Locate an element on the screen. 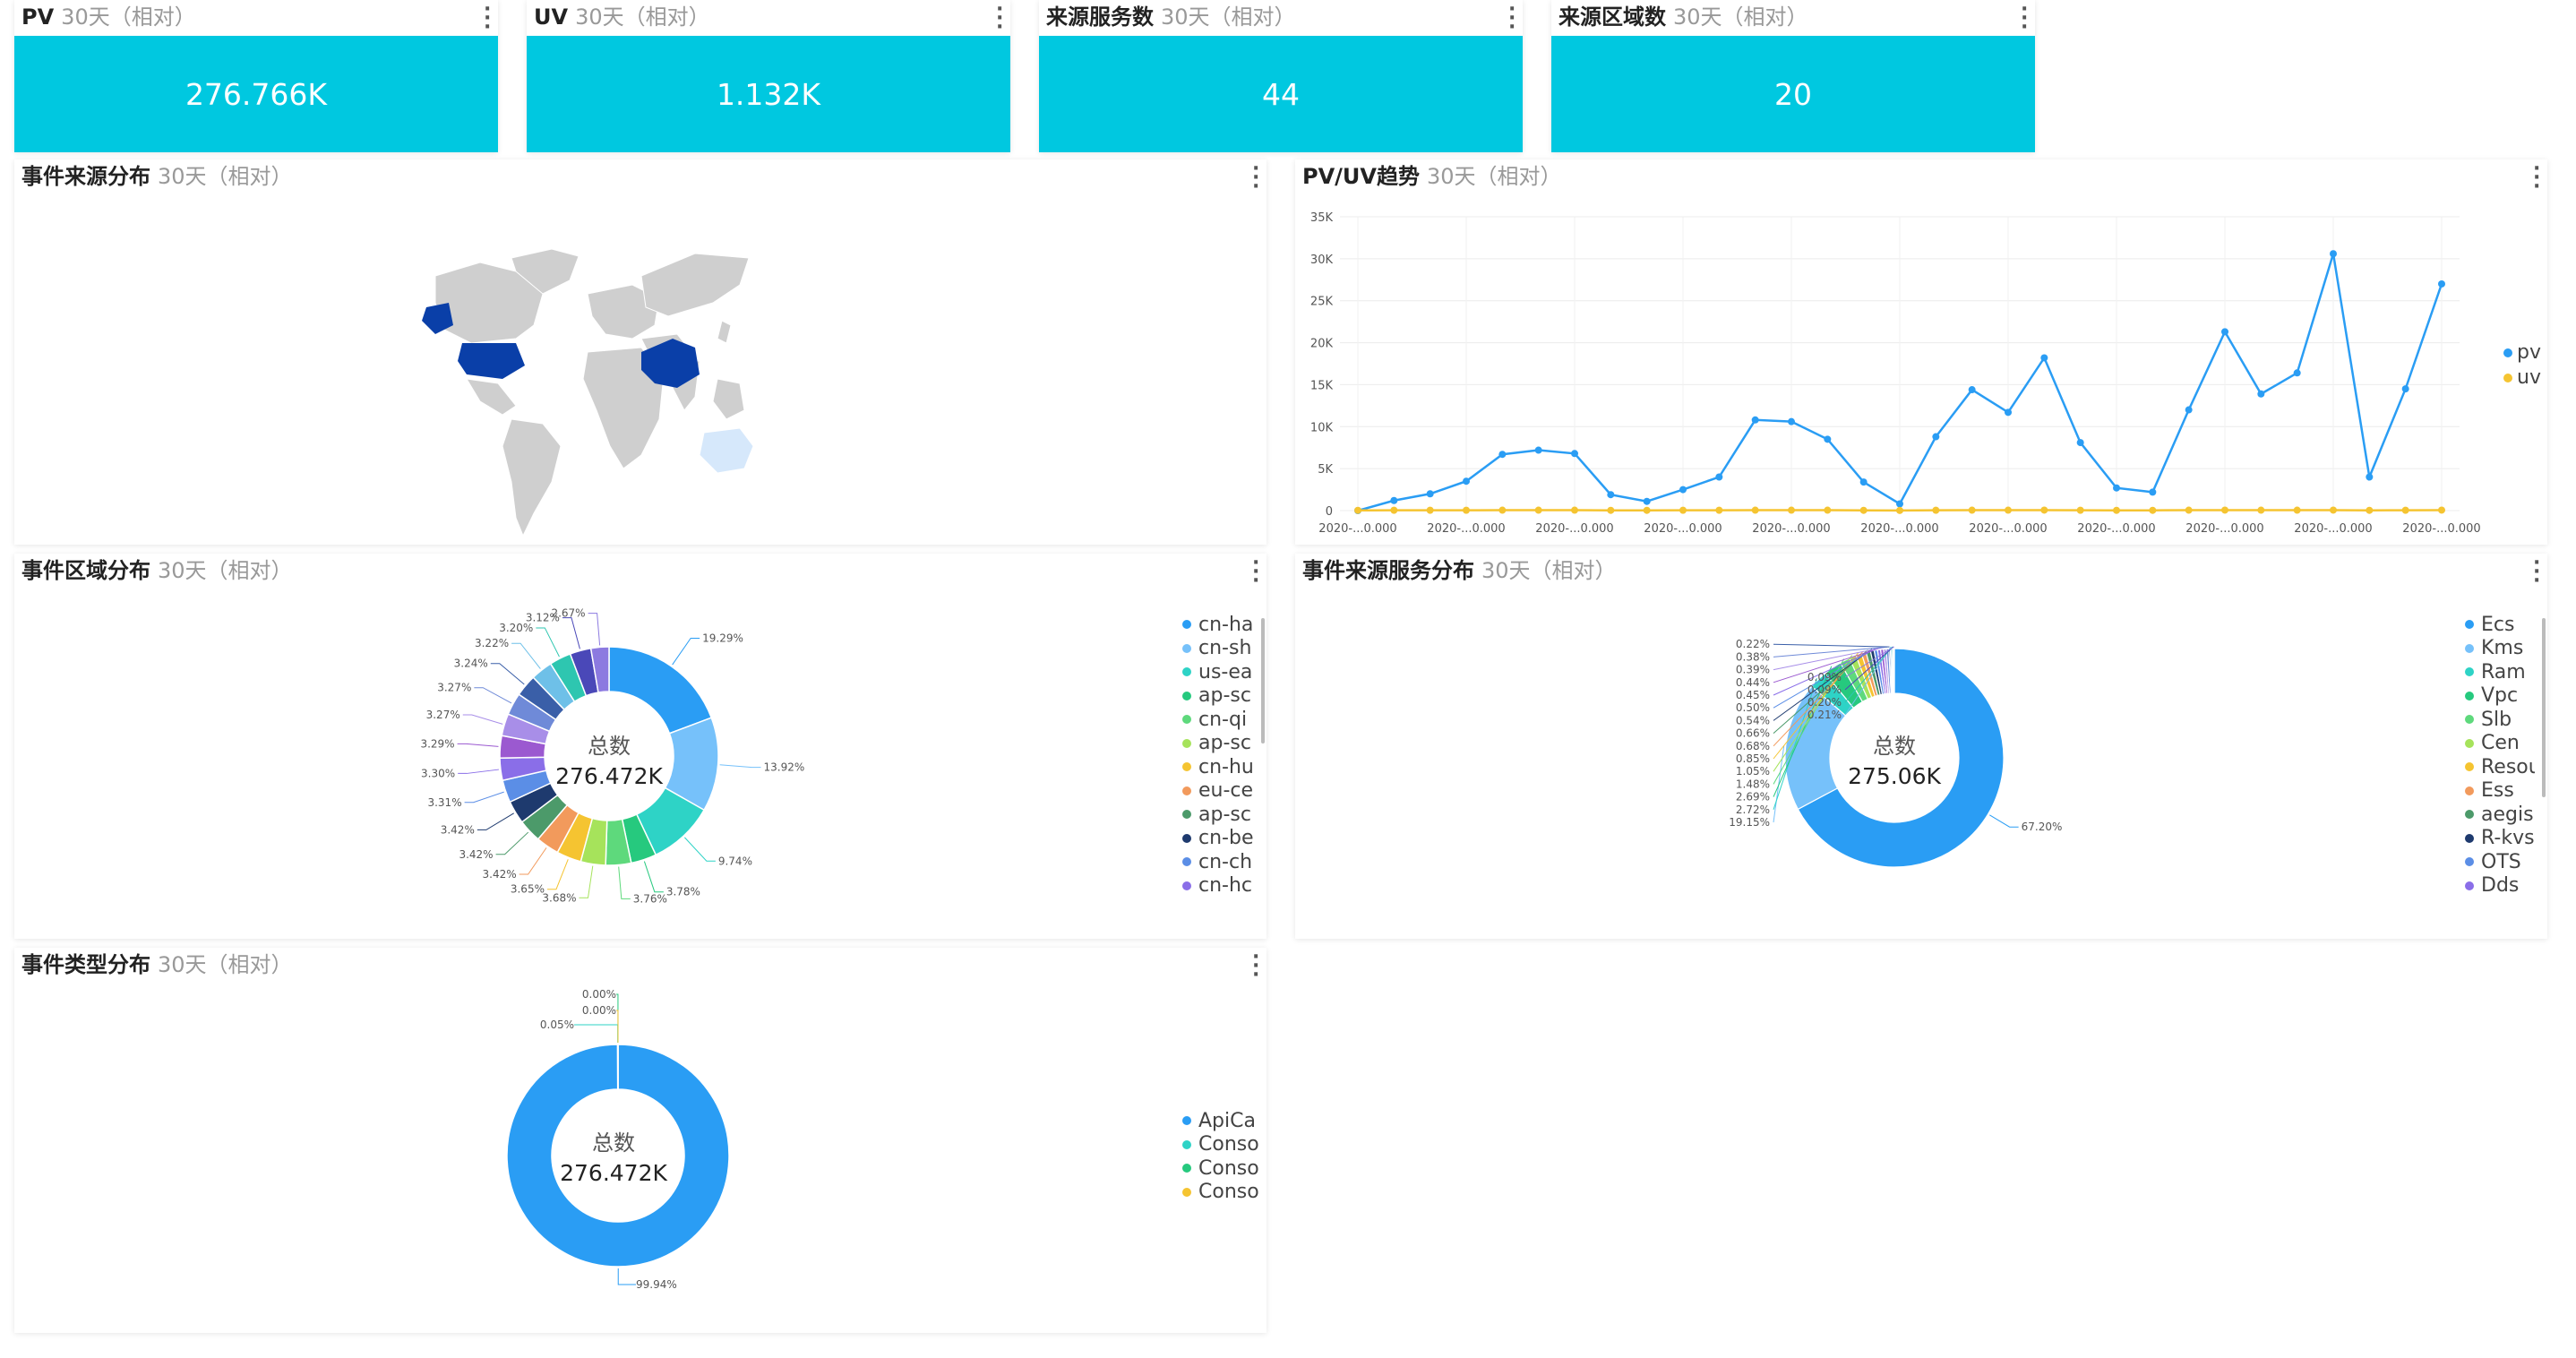 Image resolution: width=2576 pixels, height=1358 pixels. legend-label: Conso is located at coordinates (1228, 1144).